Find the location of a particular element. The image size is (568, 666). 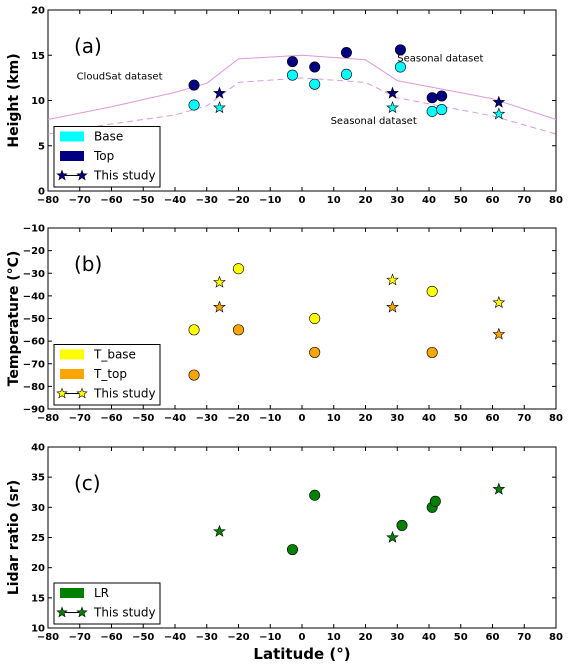

legend-label: T_top is located at coordinates (110, 374).